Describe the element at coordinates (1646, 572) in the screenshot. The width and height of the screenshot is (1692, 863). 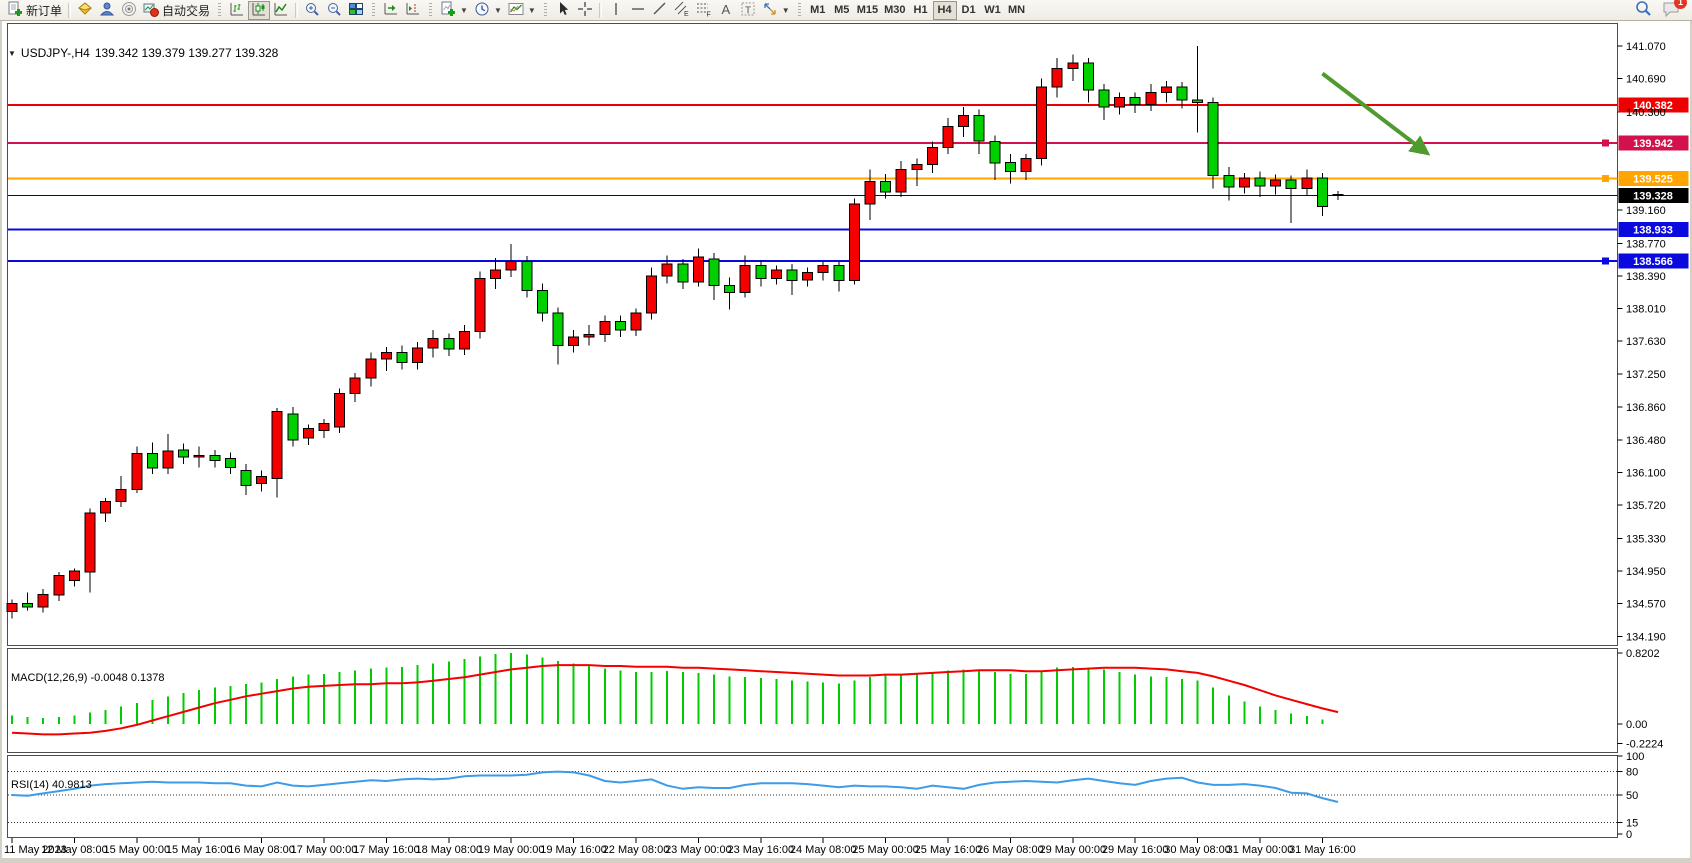
I see `svg-text: 134.950` at that location.